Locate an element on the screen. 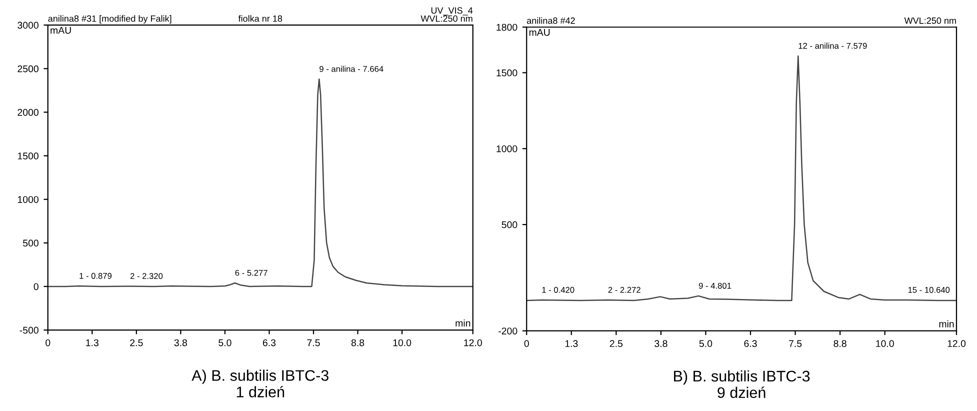  text: WVL:250 nm is located at coordinates (930, 20).